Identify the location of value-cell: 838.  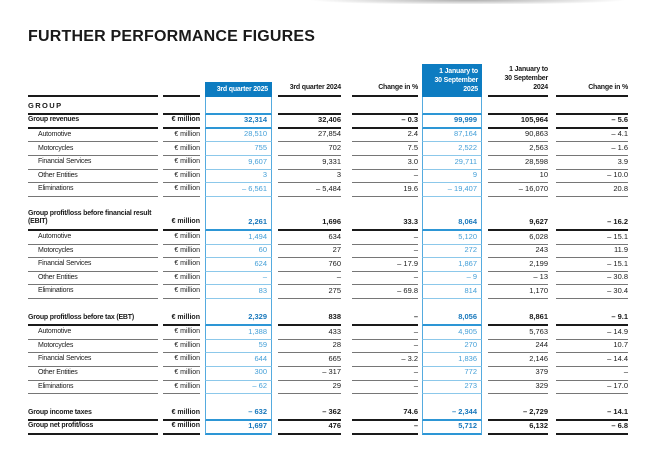
(309, 319).